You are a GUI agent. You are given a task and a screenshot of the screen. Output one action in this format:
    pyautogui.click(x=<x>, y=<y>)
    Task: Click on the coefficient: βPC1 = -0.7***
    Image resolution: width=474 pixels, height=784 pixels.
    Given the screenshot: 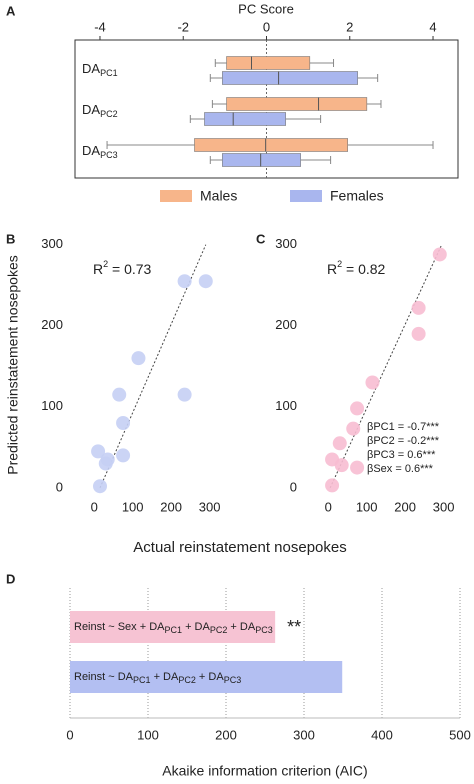 What is the action you would take?
    pyautogui.click(x=403, y=427)
    